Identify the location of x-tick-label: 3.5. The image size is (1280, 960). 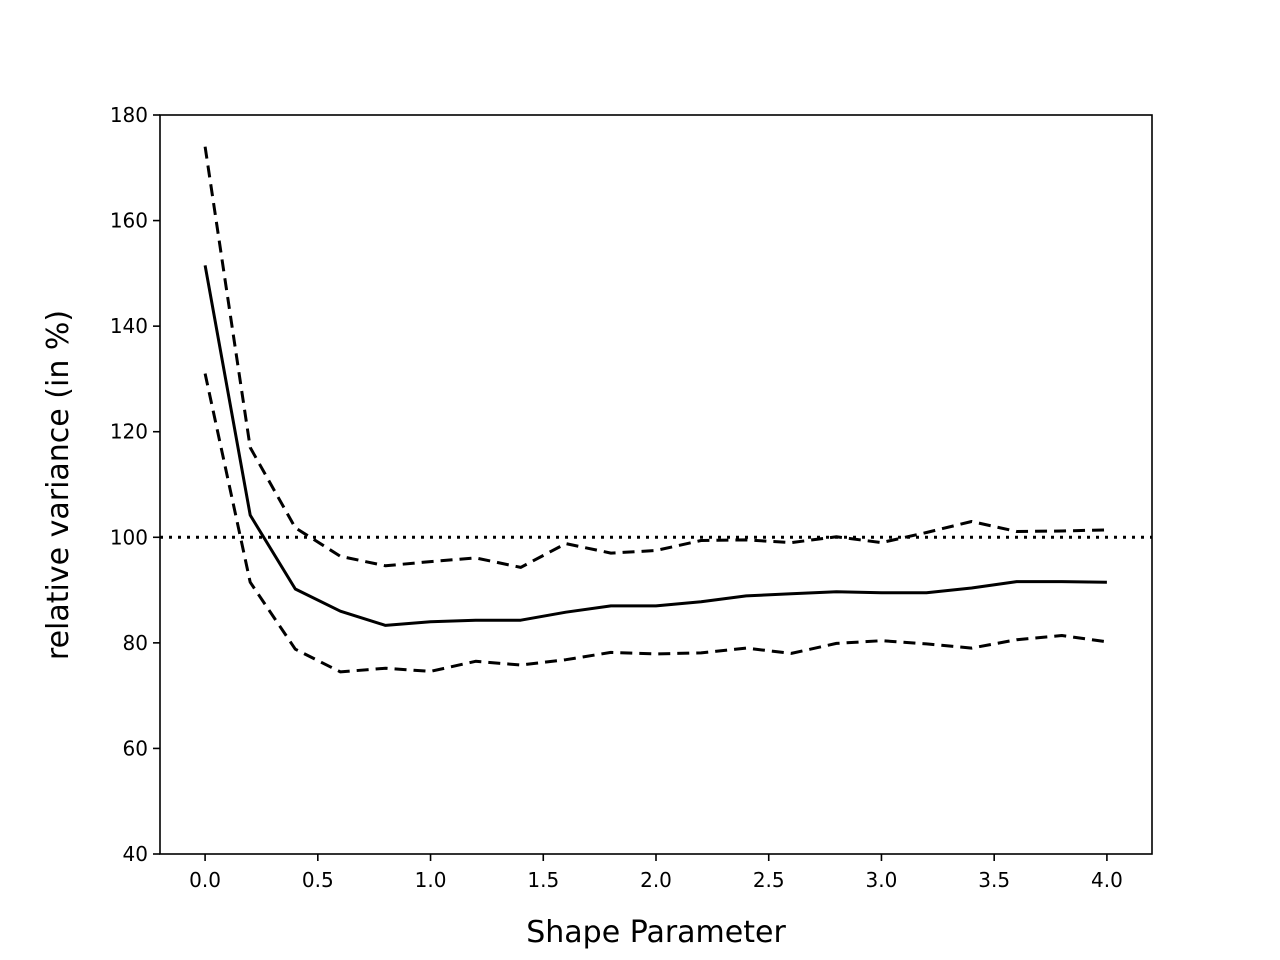
(994, 880).